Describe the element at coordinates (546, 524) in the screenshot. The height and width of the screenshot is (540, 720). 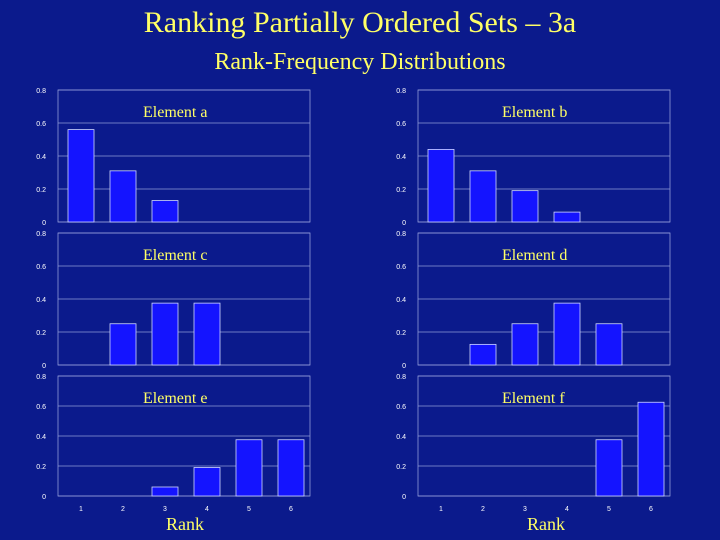
I see `x-axis-label-right: Rank` at that location.